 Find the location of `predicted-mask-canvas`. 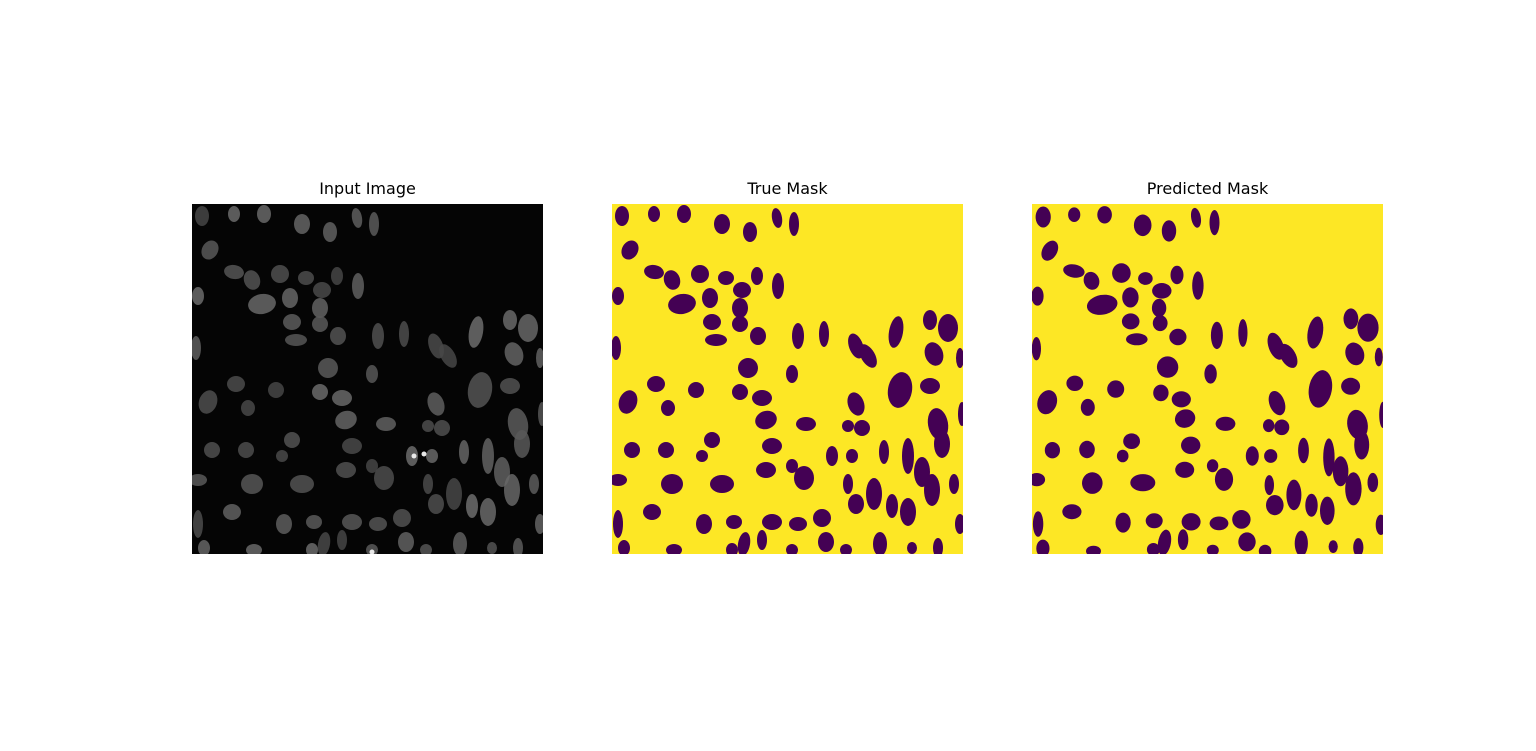

predicted-mask-canvas is located at coordinates (1207, 379).